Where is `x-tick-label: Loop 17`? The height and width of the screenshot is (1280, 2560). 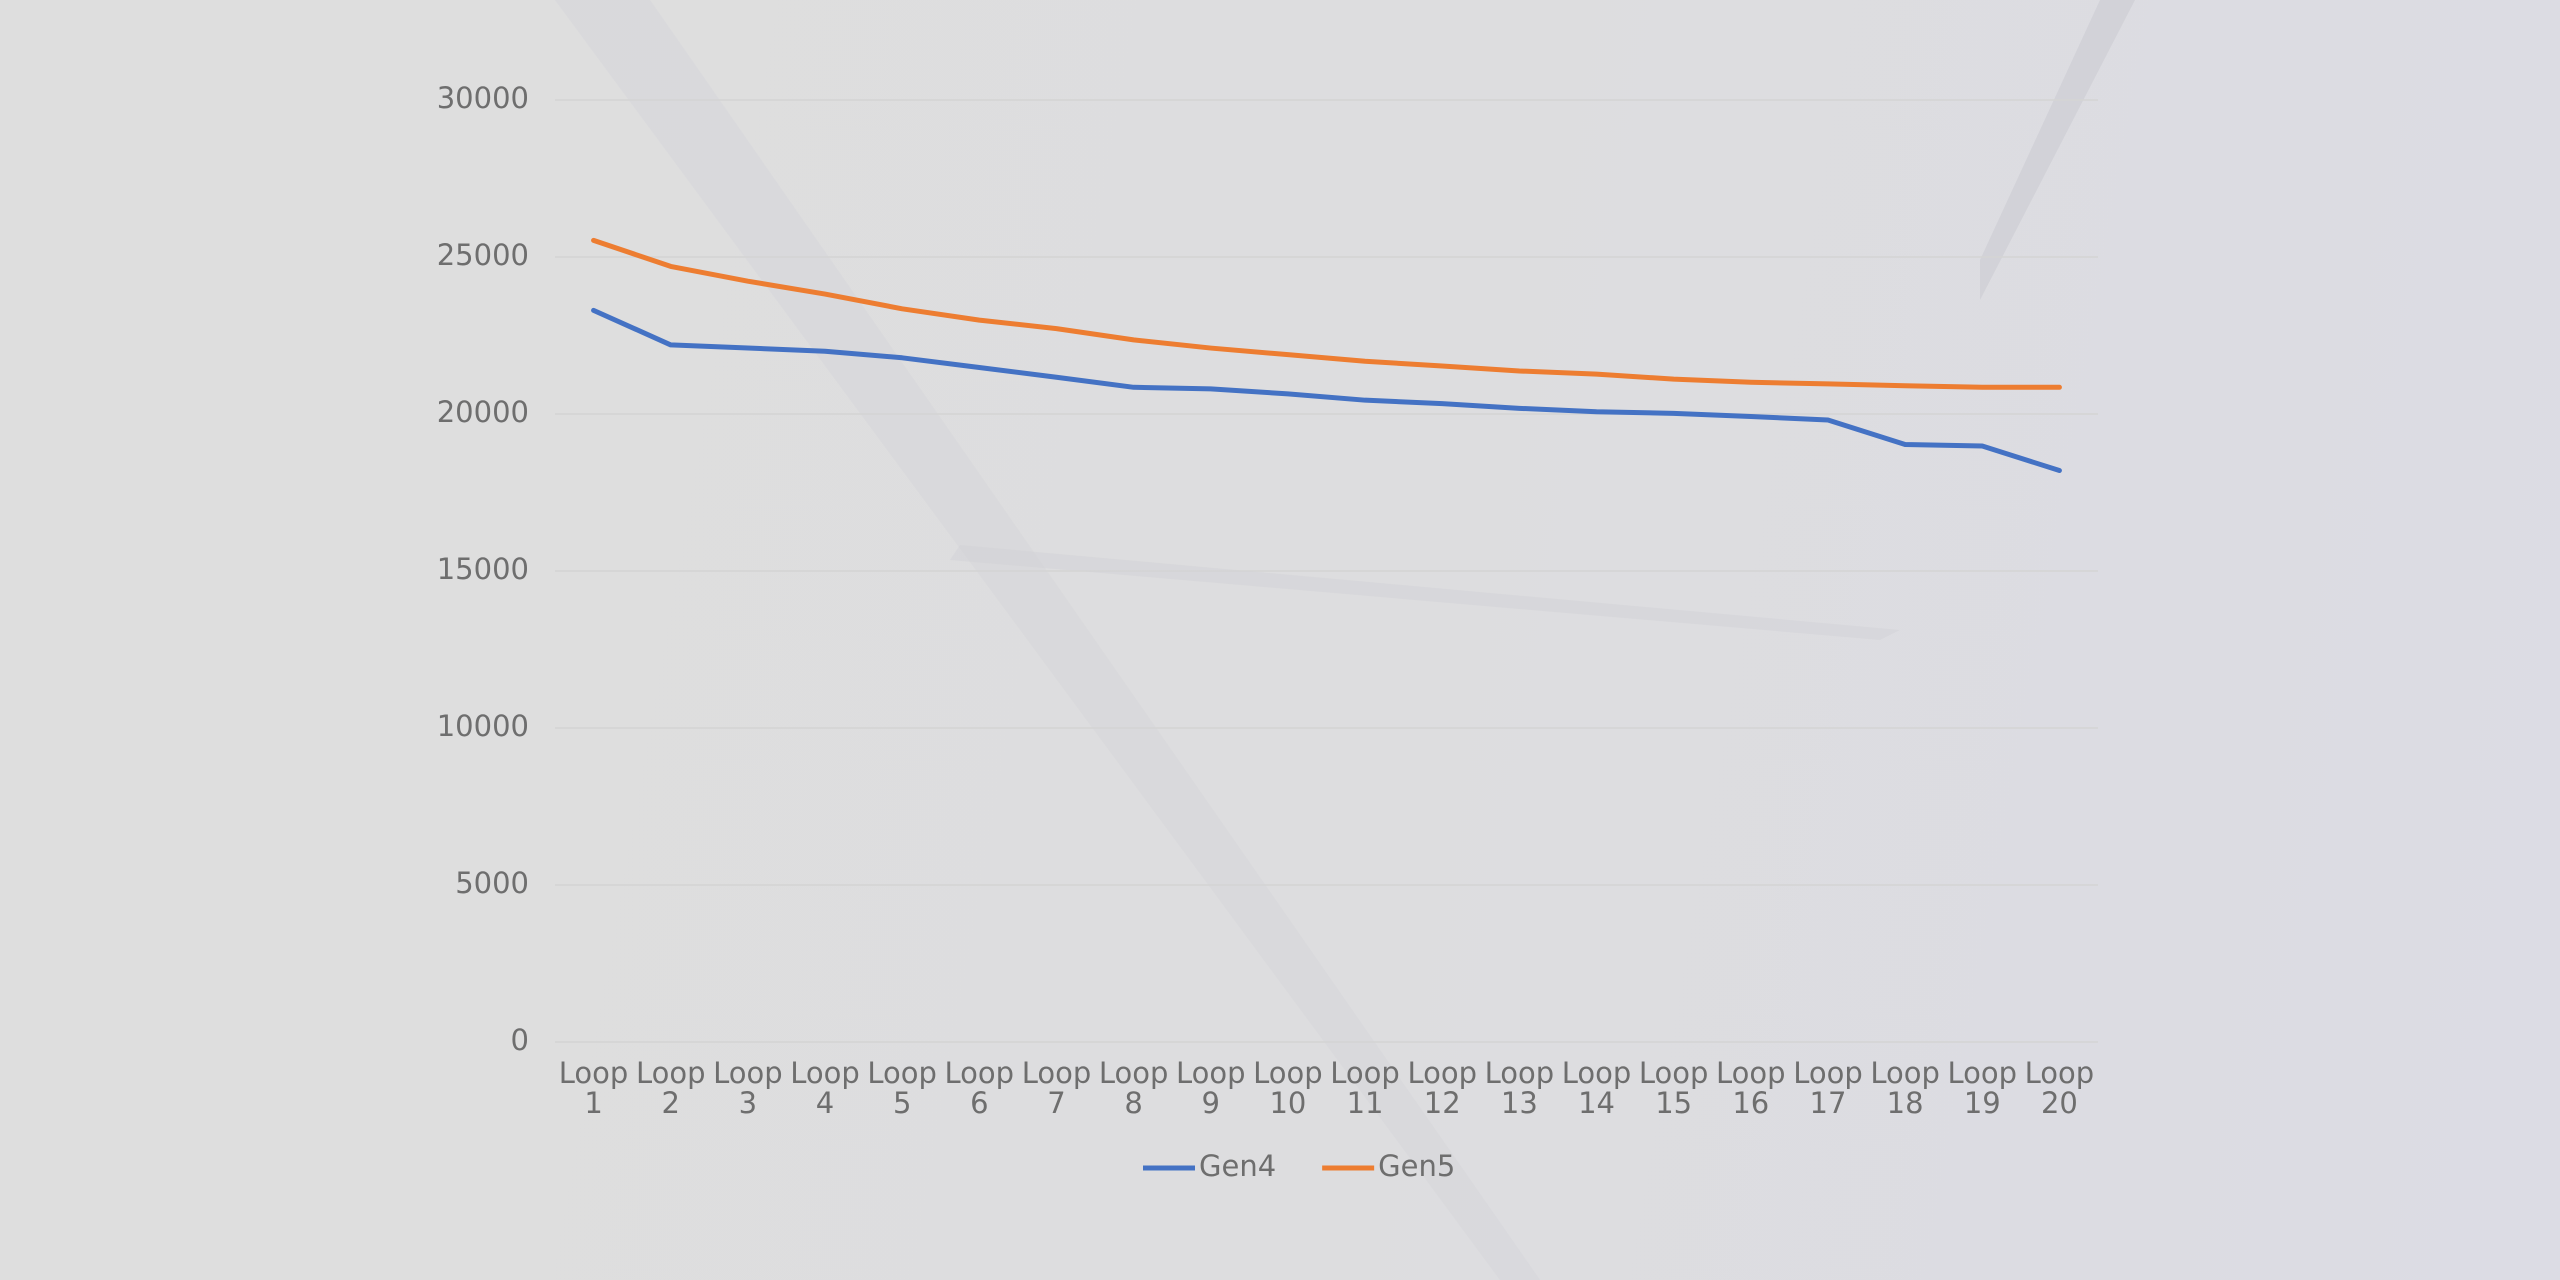
x-tick-label: Loop 17 is located at coordinates (1828, 1088).